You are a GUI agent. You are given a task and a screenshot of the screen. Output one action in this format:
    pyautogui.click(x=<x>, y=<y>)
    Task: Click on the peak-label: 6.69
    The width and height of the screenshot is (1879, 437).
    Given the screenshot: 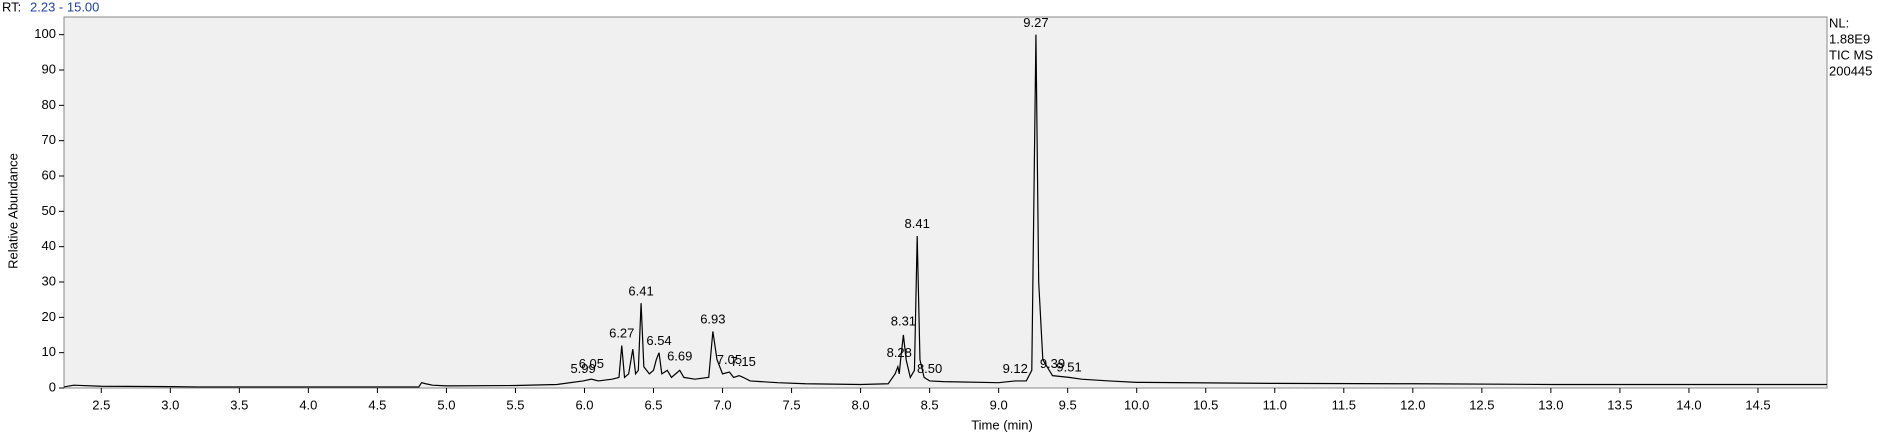 What is the action you would take?
    pyautogui.click(x=679, y=356)
    